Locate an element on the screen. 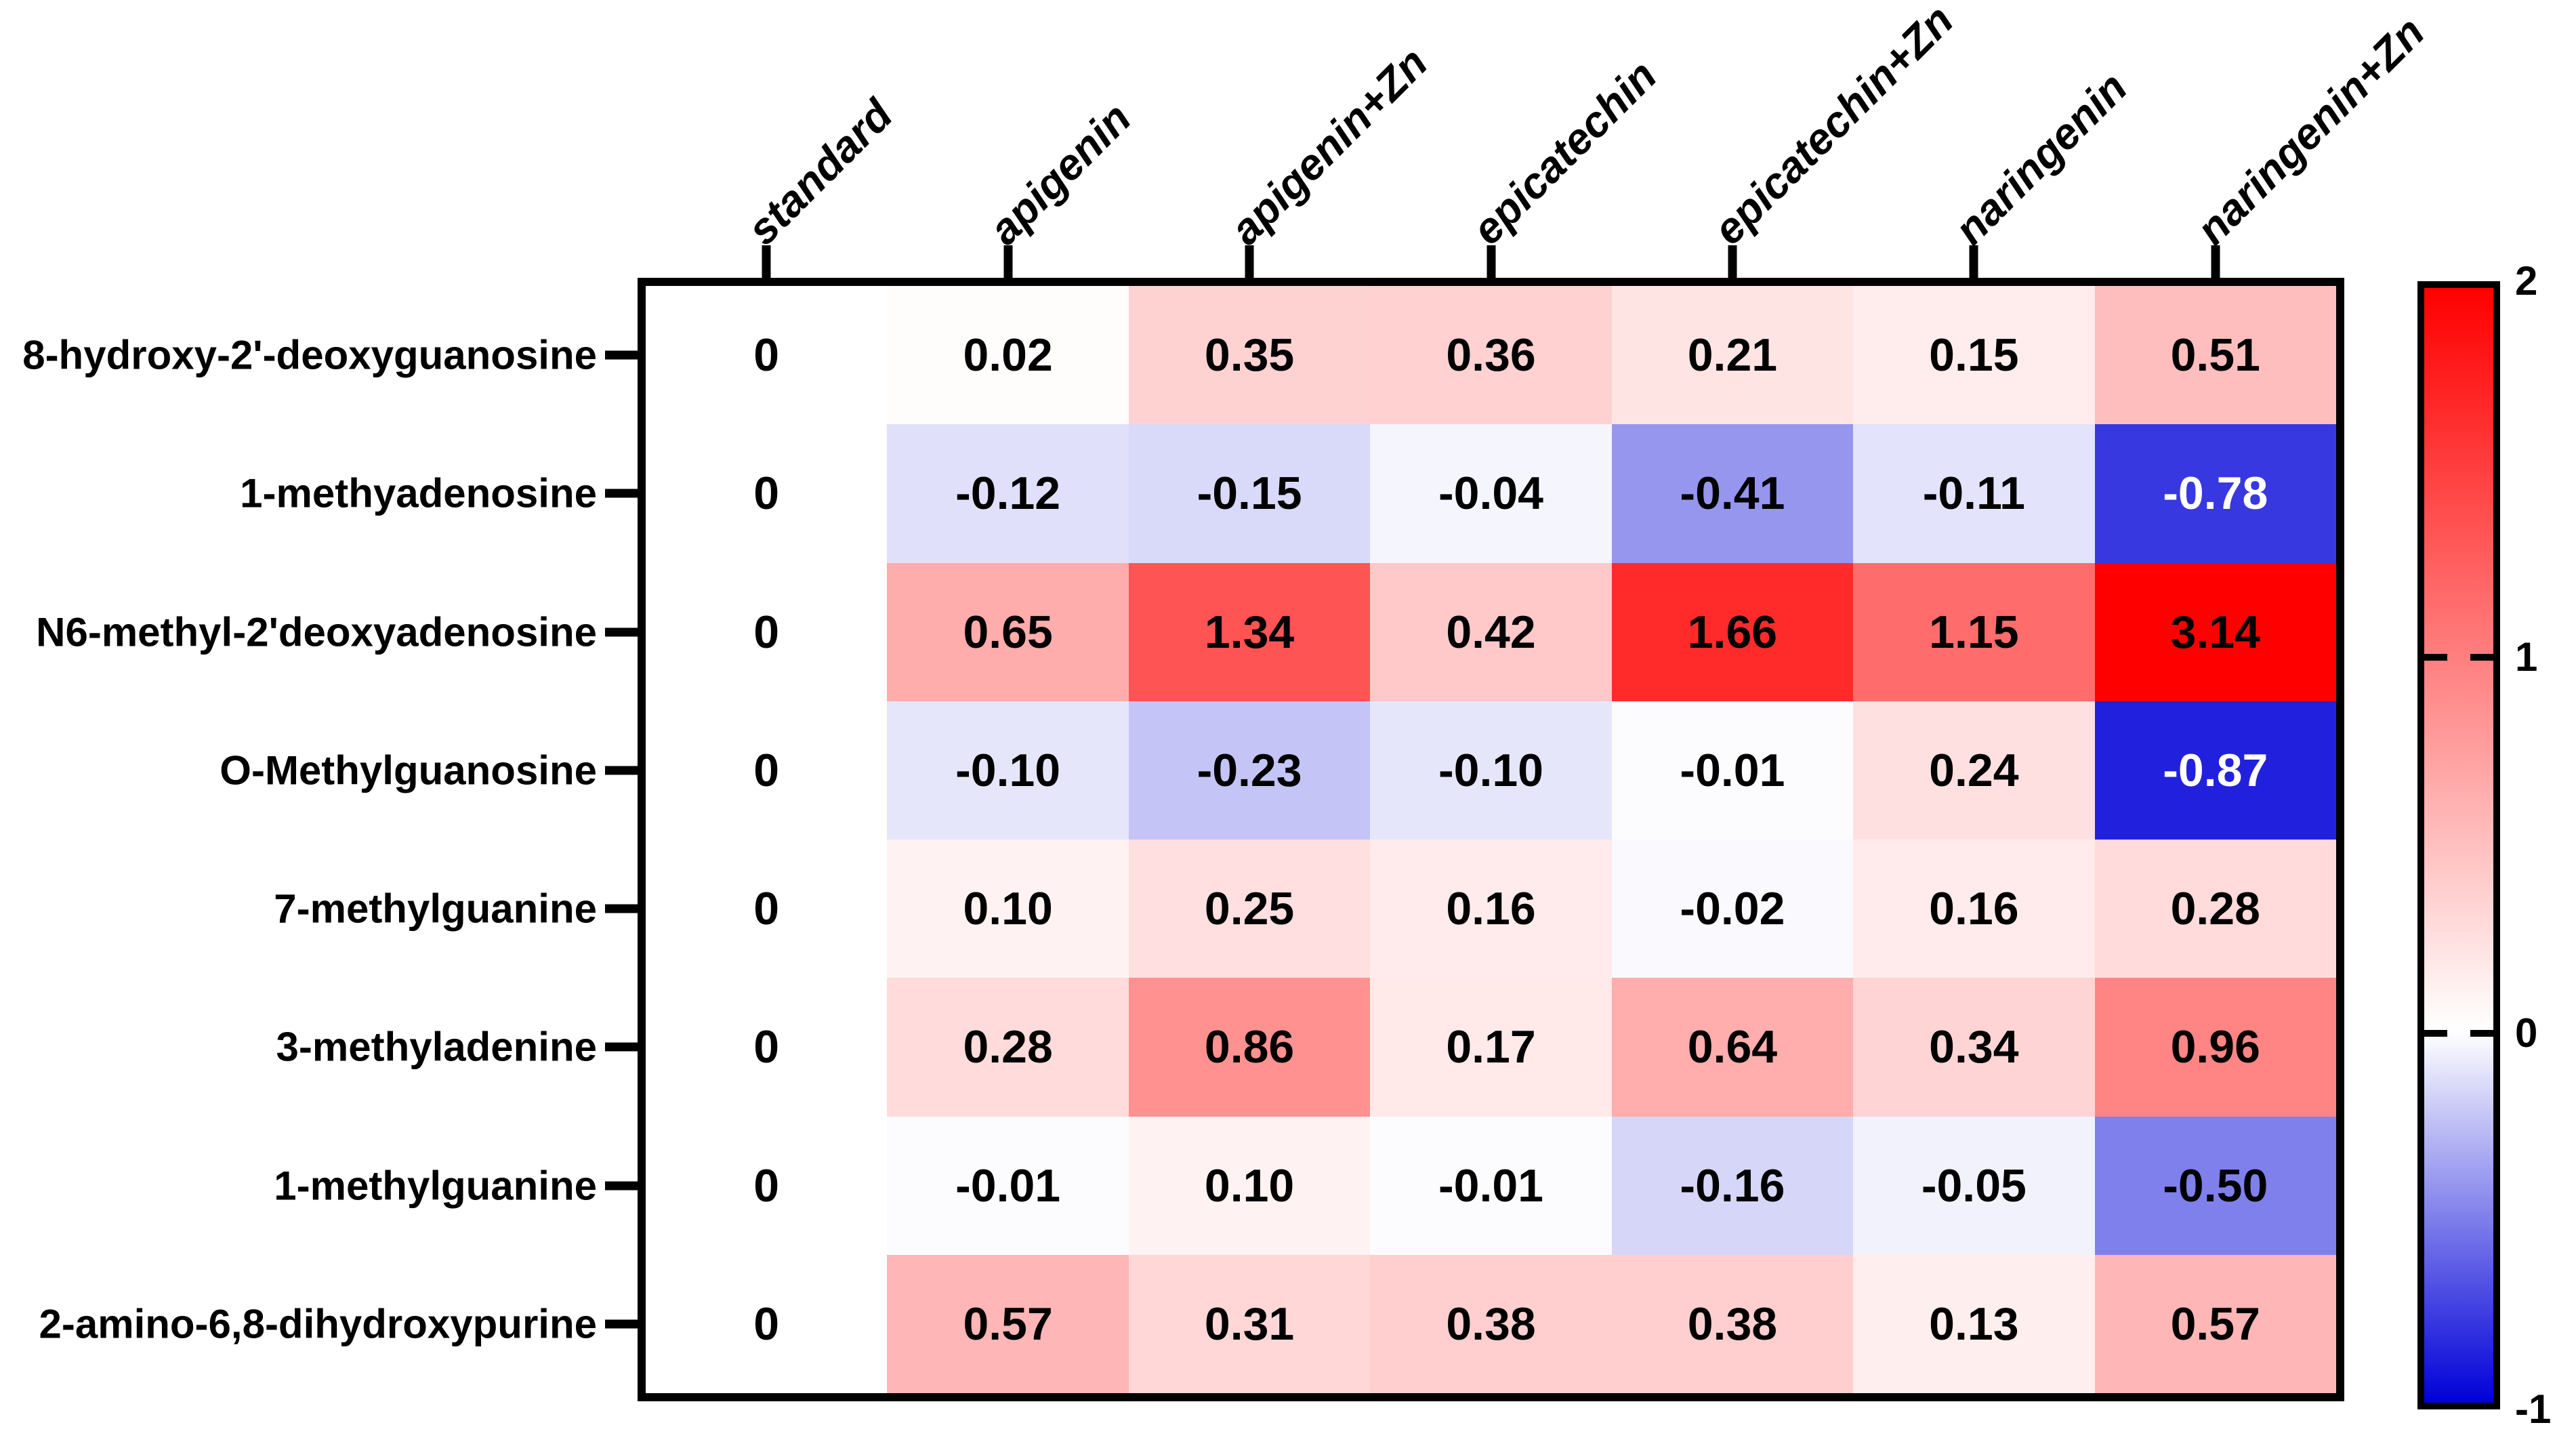  heatmap-cell: -0.12 is located at coordinates (1008, 493).